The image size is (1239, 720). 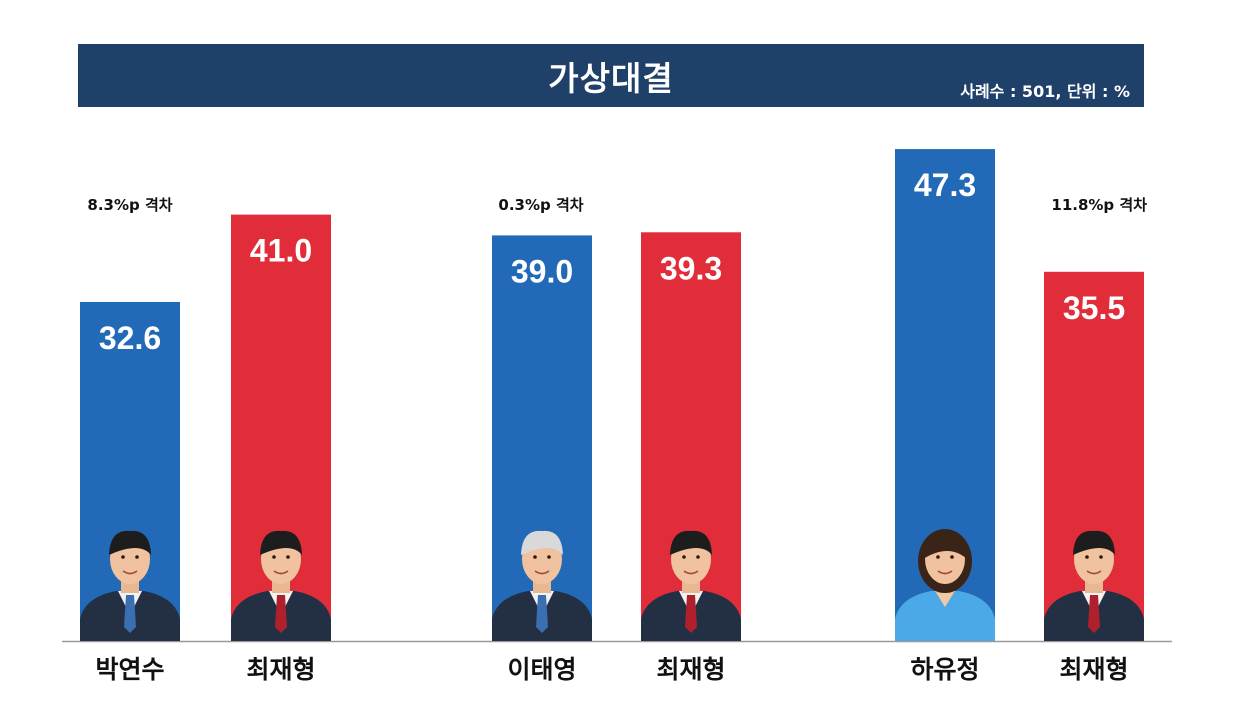 I want to click on gap-label: 8.3%p 격차, so click(x=129, y=205).